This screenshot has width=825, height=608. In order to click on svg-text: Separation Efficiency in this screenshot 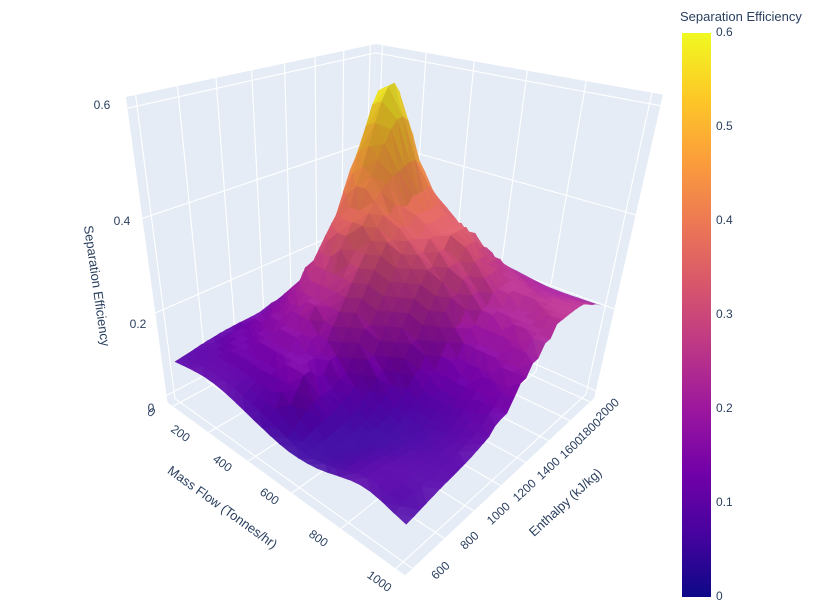, I will do `click(741, 16)`.